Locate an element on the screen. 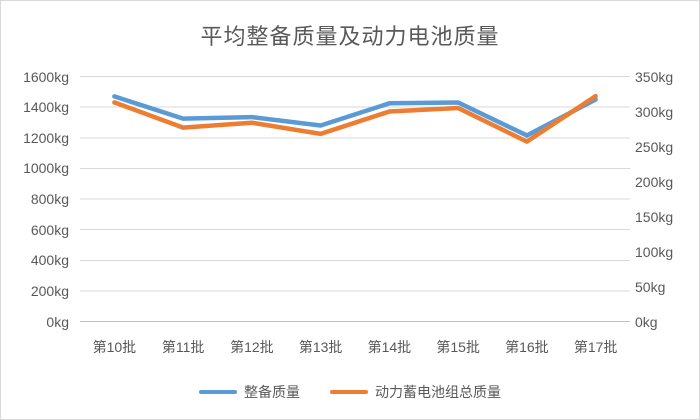 This screenshot has height=420, width=700. legend: 整备质量 动力蓄电池组总质量 is located at coordinates (350, 392).